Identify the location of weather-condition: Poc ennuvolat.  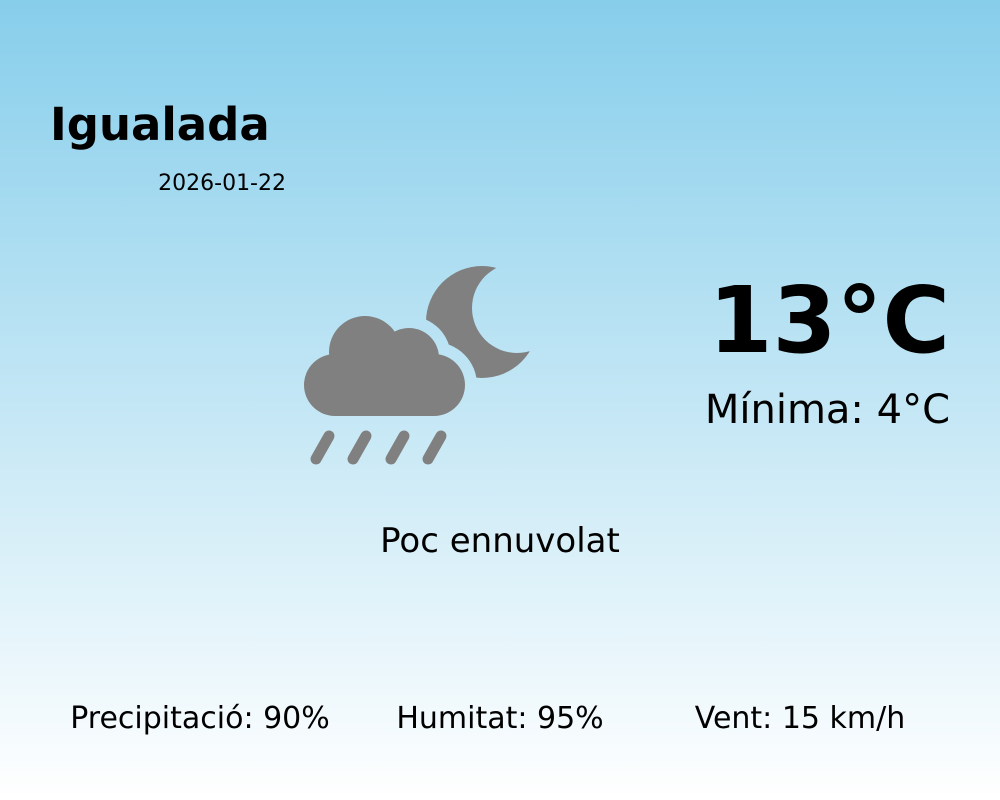
(500, 541).